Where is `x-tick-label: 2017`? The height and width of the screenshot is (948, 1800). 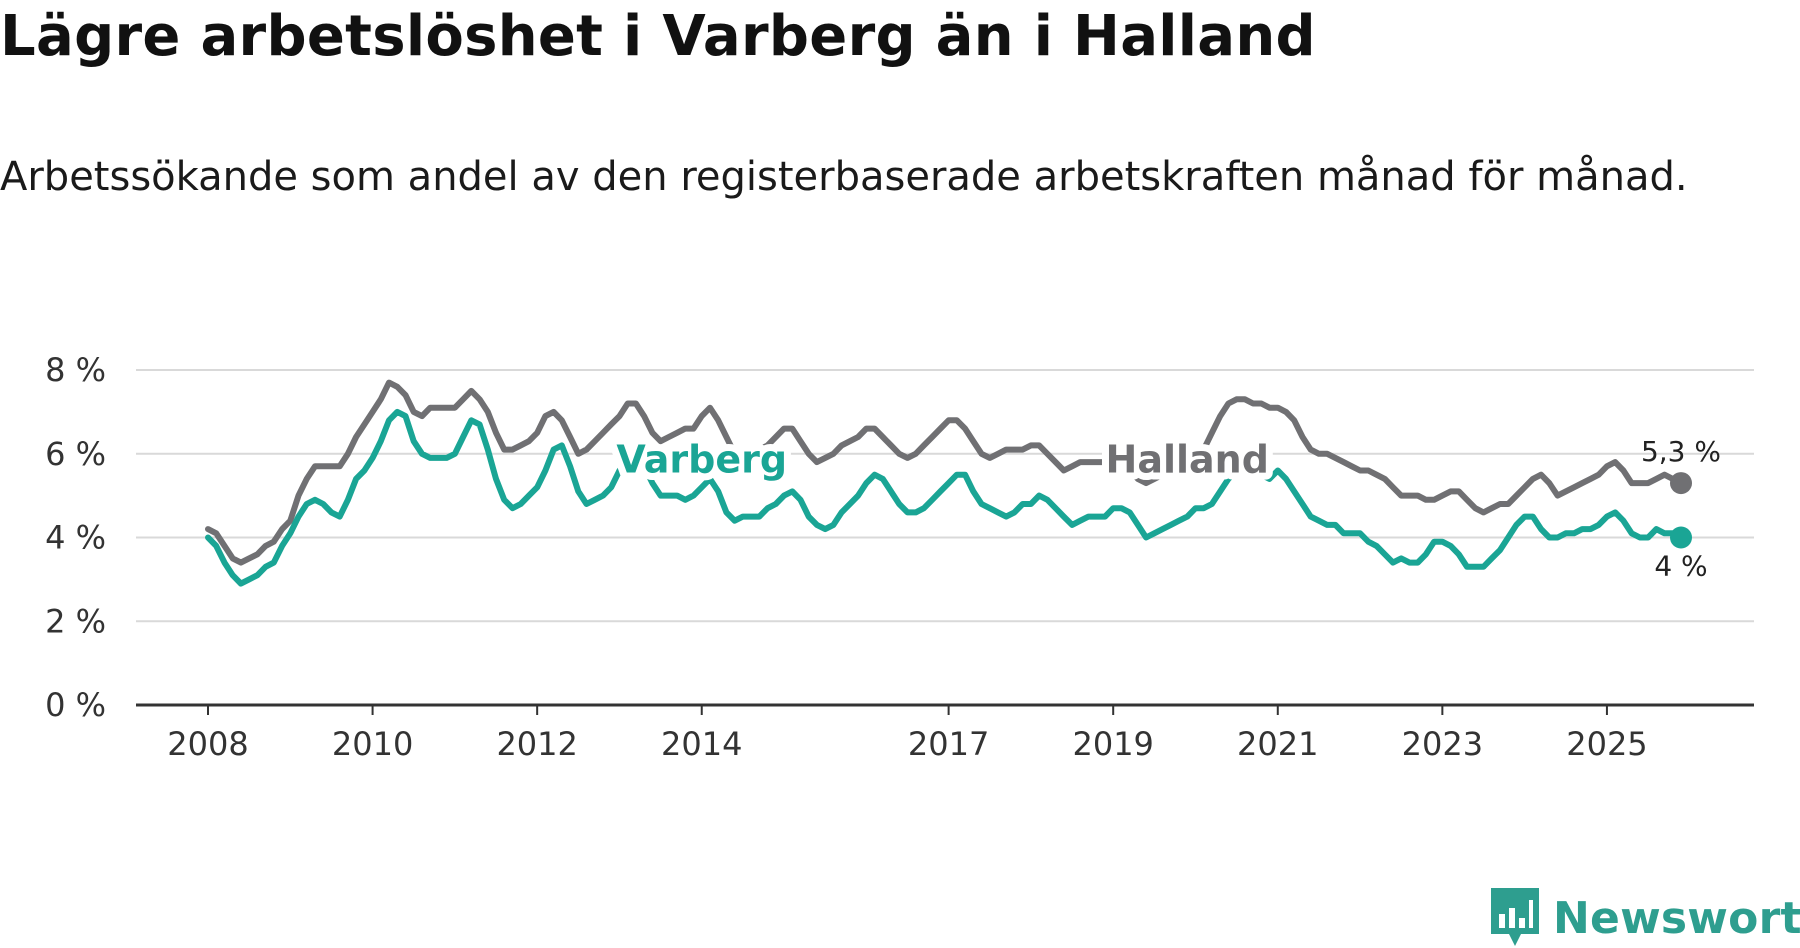
x-tick-label: 2017 is located at coordinates (948, 744).